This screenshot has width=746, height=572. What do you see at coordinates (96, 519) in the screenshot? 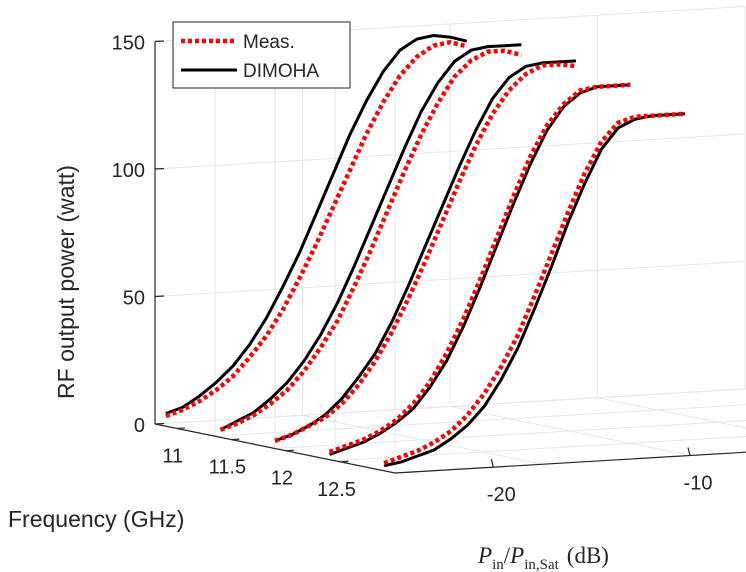
I see `x-axis-label: Frequency (GHz)` at bounding box center [96, 519].